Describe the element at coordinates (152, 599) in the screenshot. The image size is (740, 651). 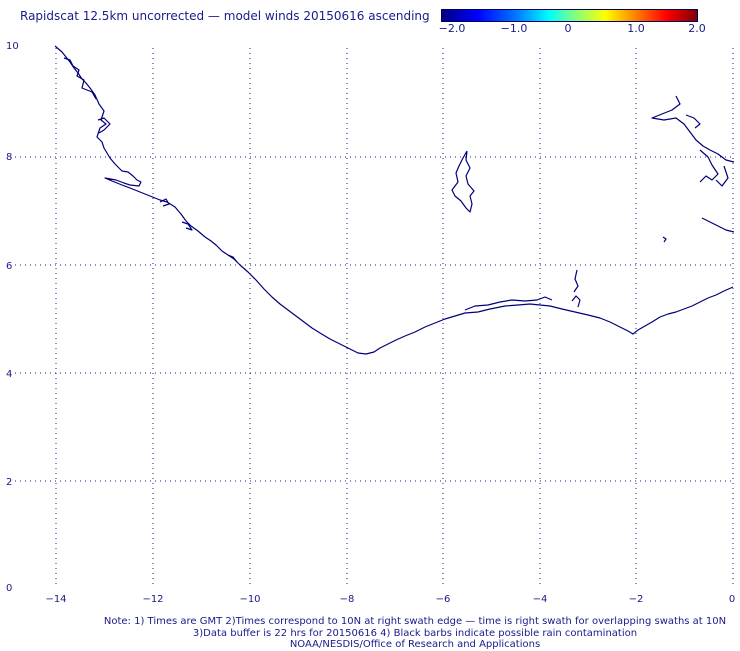
I see `x-tick-label: −12` at that location.